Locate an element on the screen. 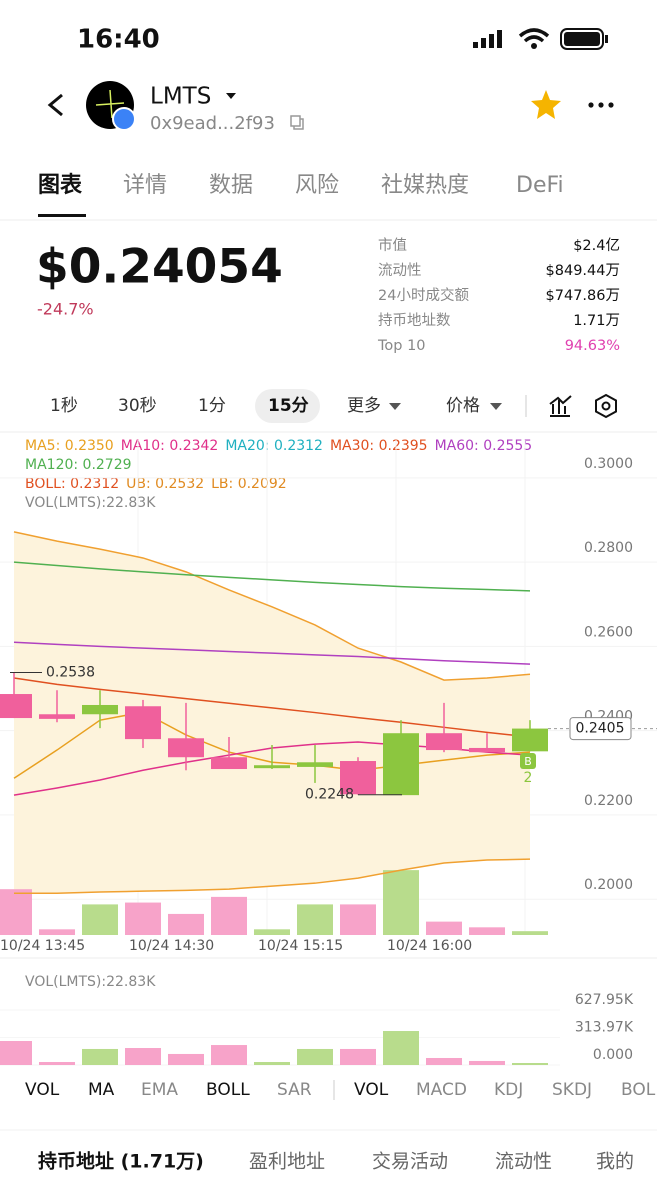  interval: 1秒 is located at coordinates (64, 406).